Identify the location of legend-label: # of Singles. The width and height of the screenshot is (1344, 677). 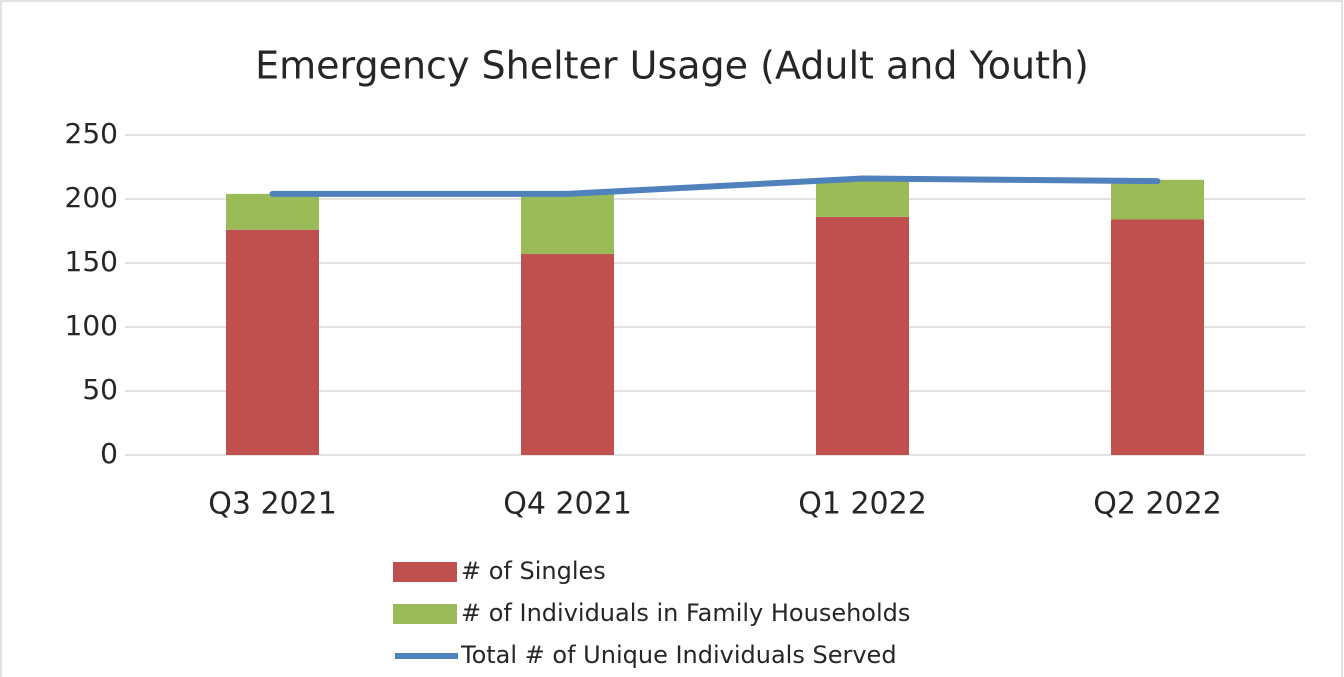
(533, 571).